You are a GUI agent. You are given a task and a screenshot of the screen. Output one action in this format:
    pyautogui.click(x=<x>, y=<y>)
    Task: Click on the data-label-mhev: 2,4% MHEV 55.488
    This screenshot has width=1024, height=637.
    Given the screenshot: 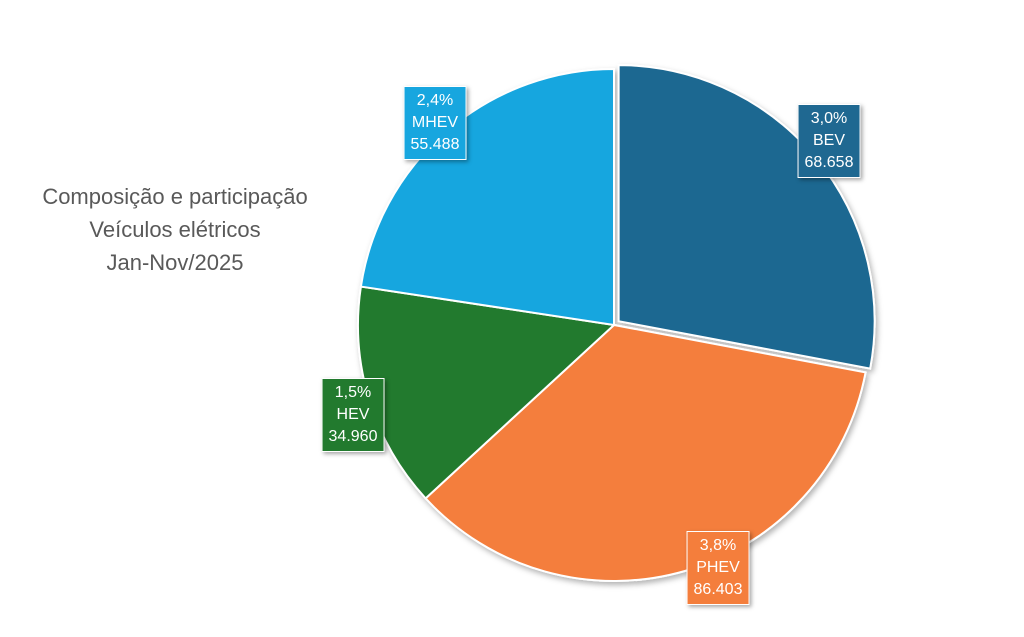 What is the action you would take?
    pyautogui.click(x=435, y=123)
    